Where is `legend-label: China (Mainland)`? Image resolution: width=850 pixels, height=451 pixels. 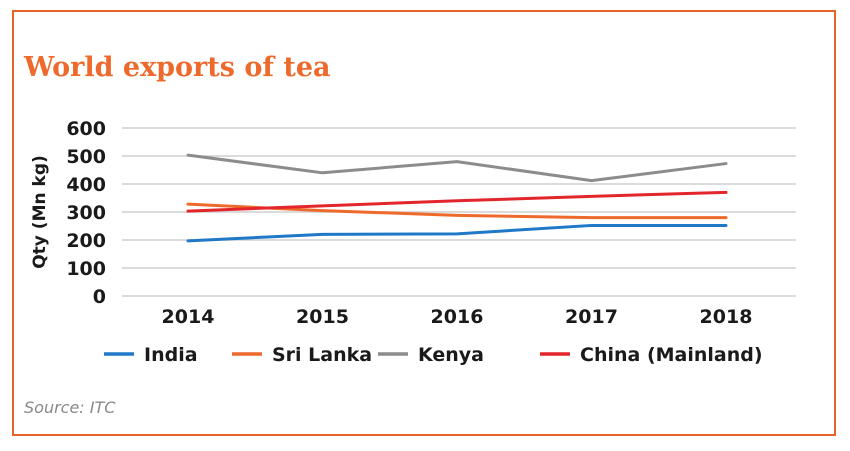 legend-label: China (Mainland) is located at coordinates (671, 355).